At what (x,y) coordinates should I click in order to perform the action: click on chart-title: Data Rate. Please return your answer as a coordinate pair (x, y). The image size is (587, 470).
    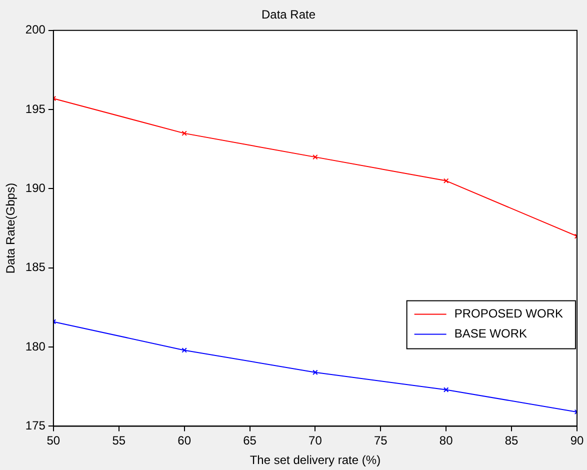
    Looking at the image, I should click on (288, 15).